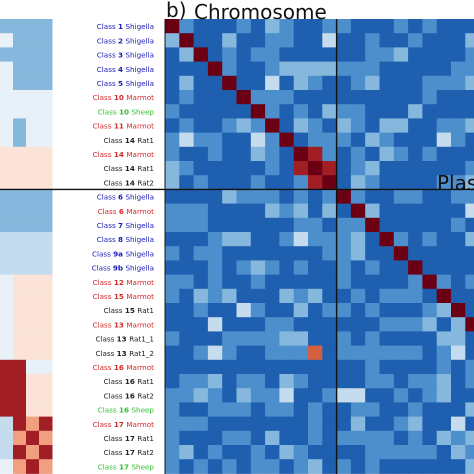  What do you see at coordinates (124, 339) in the screenshot?
I see `row-label: Class 13 Rat1_1` at bounding box center [124, 339].